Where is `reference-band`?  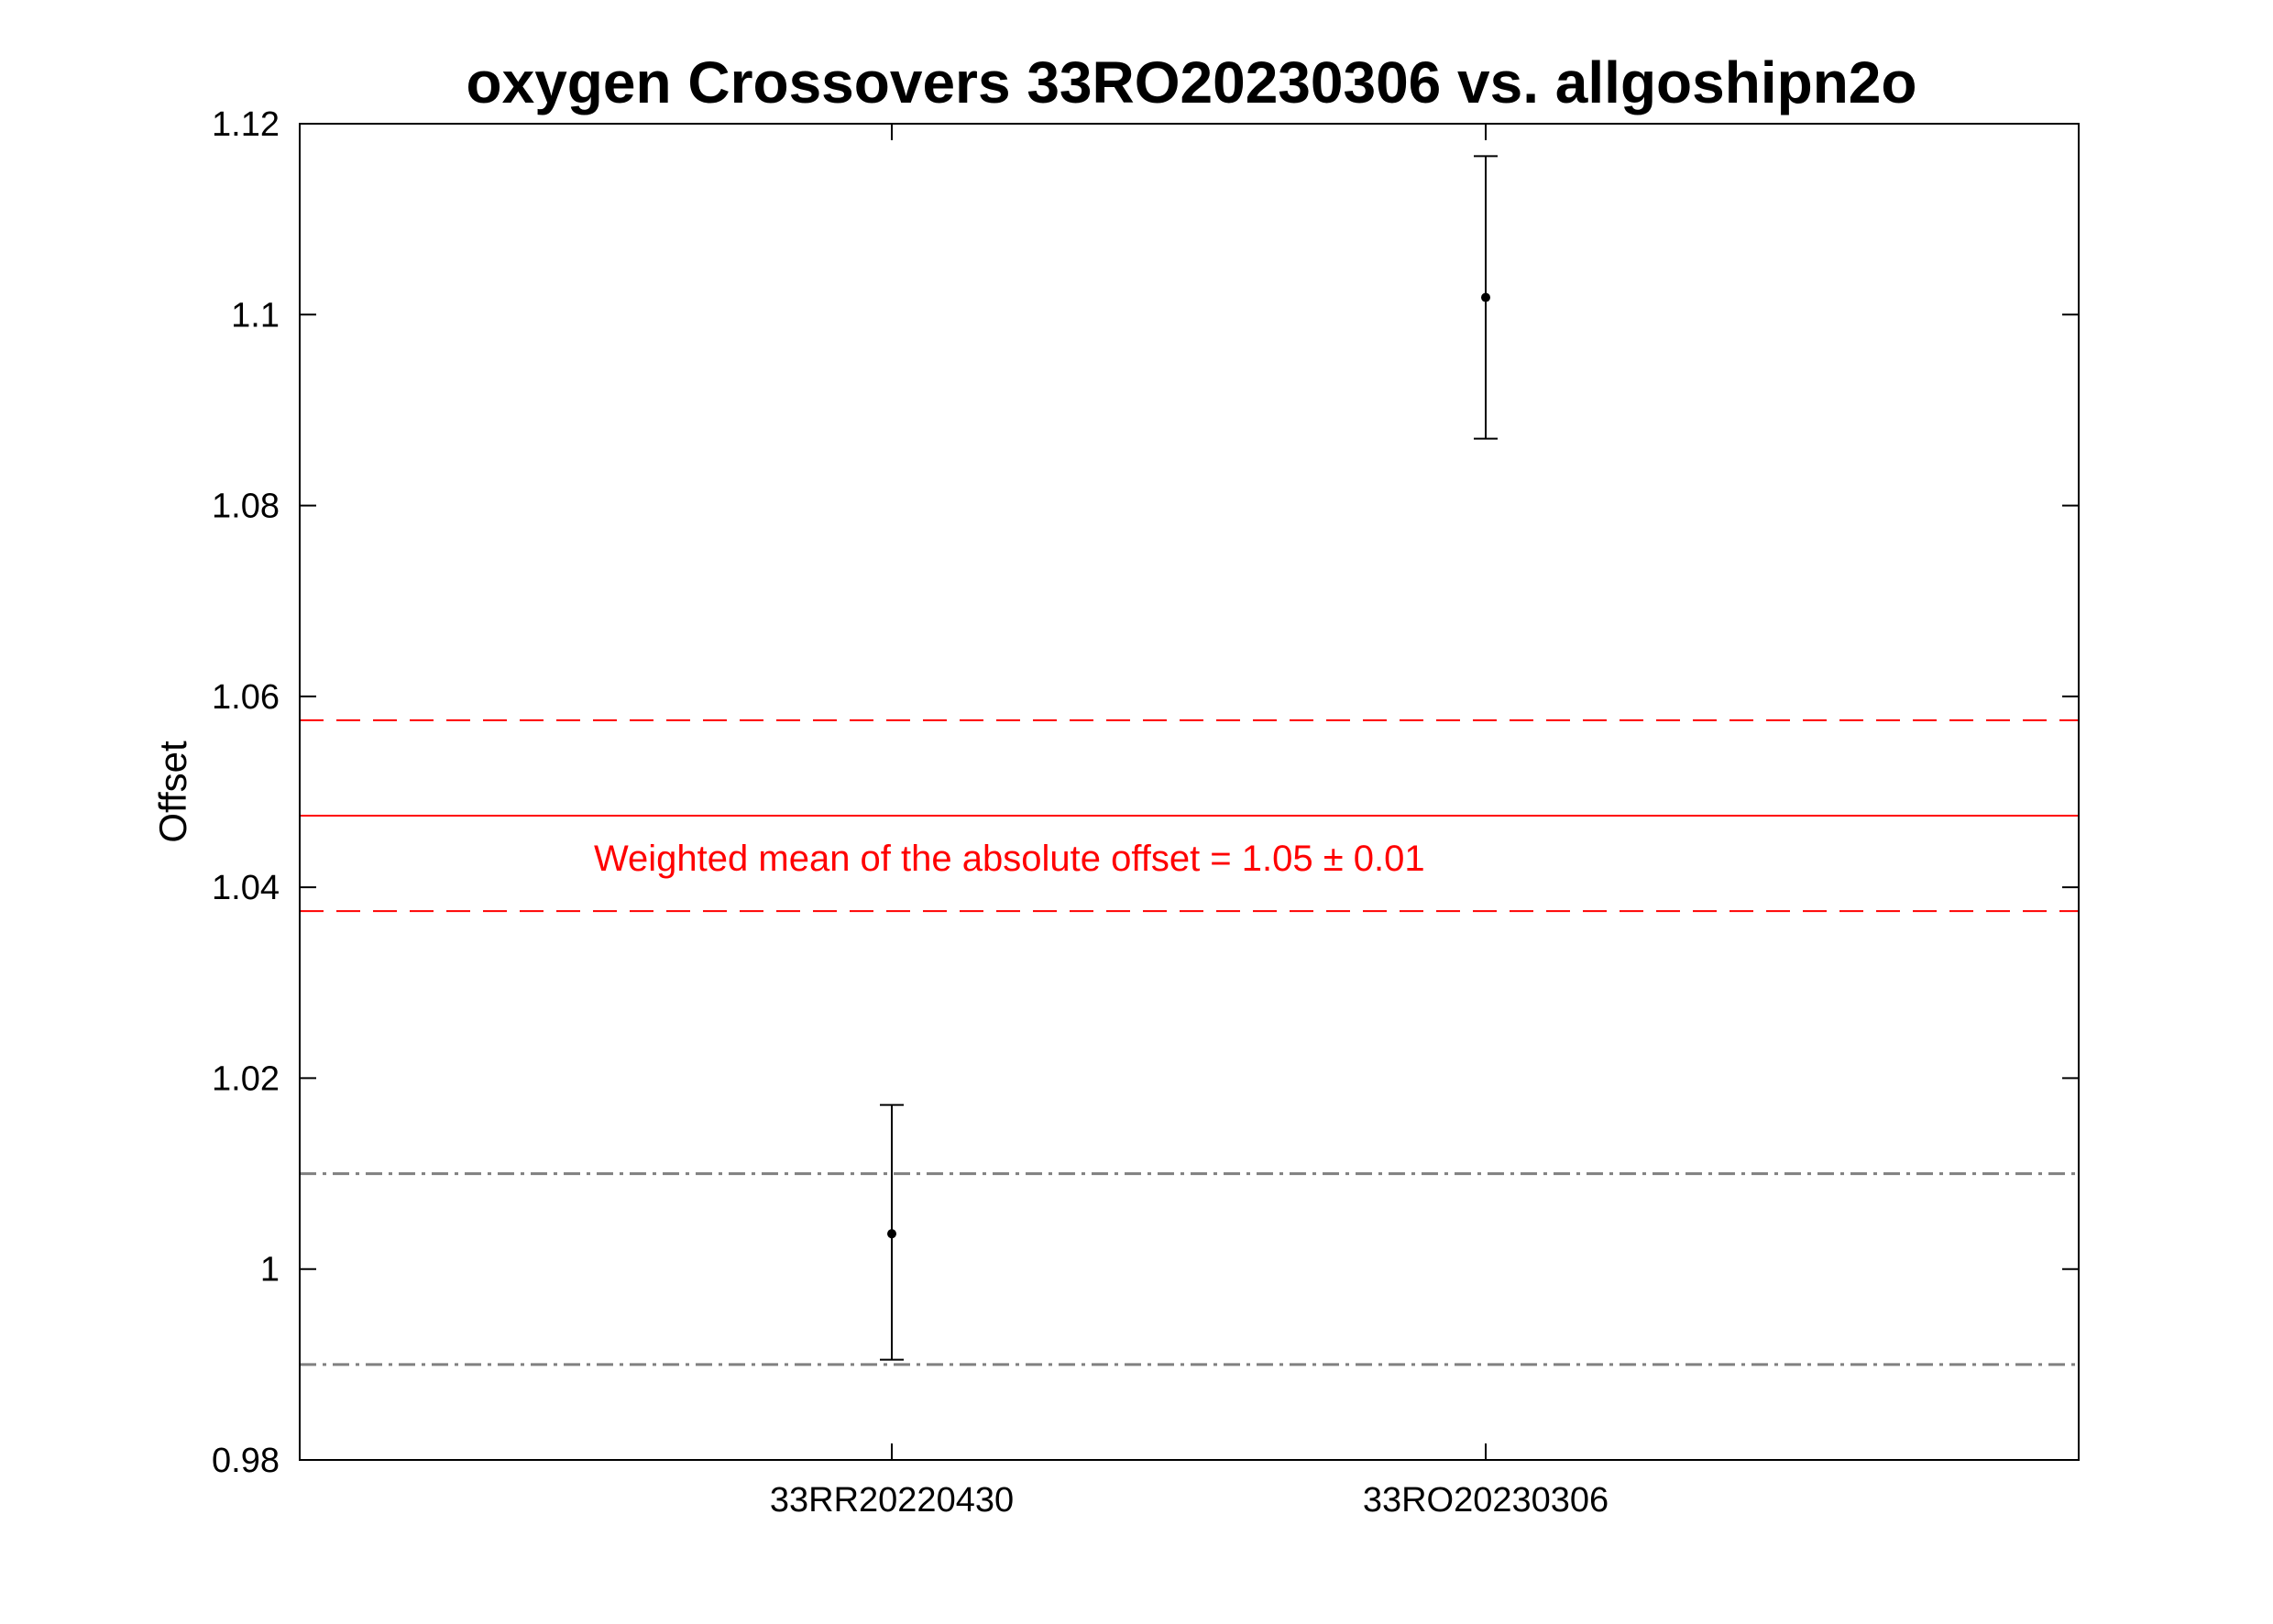
reference-band is located at coordinates (1189, 1269).